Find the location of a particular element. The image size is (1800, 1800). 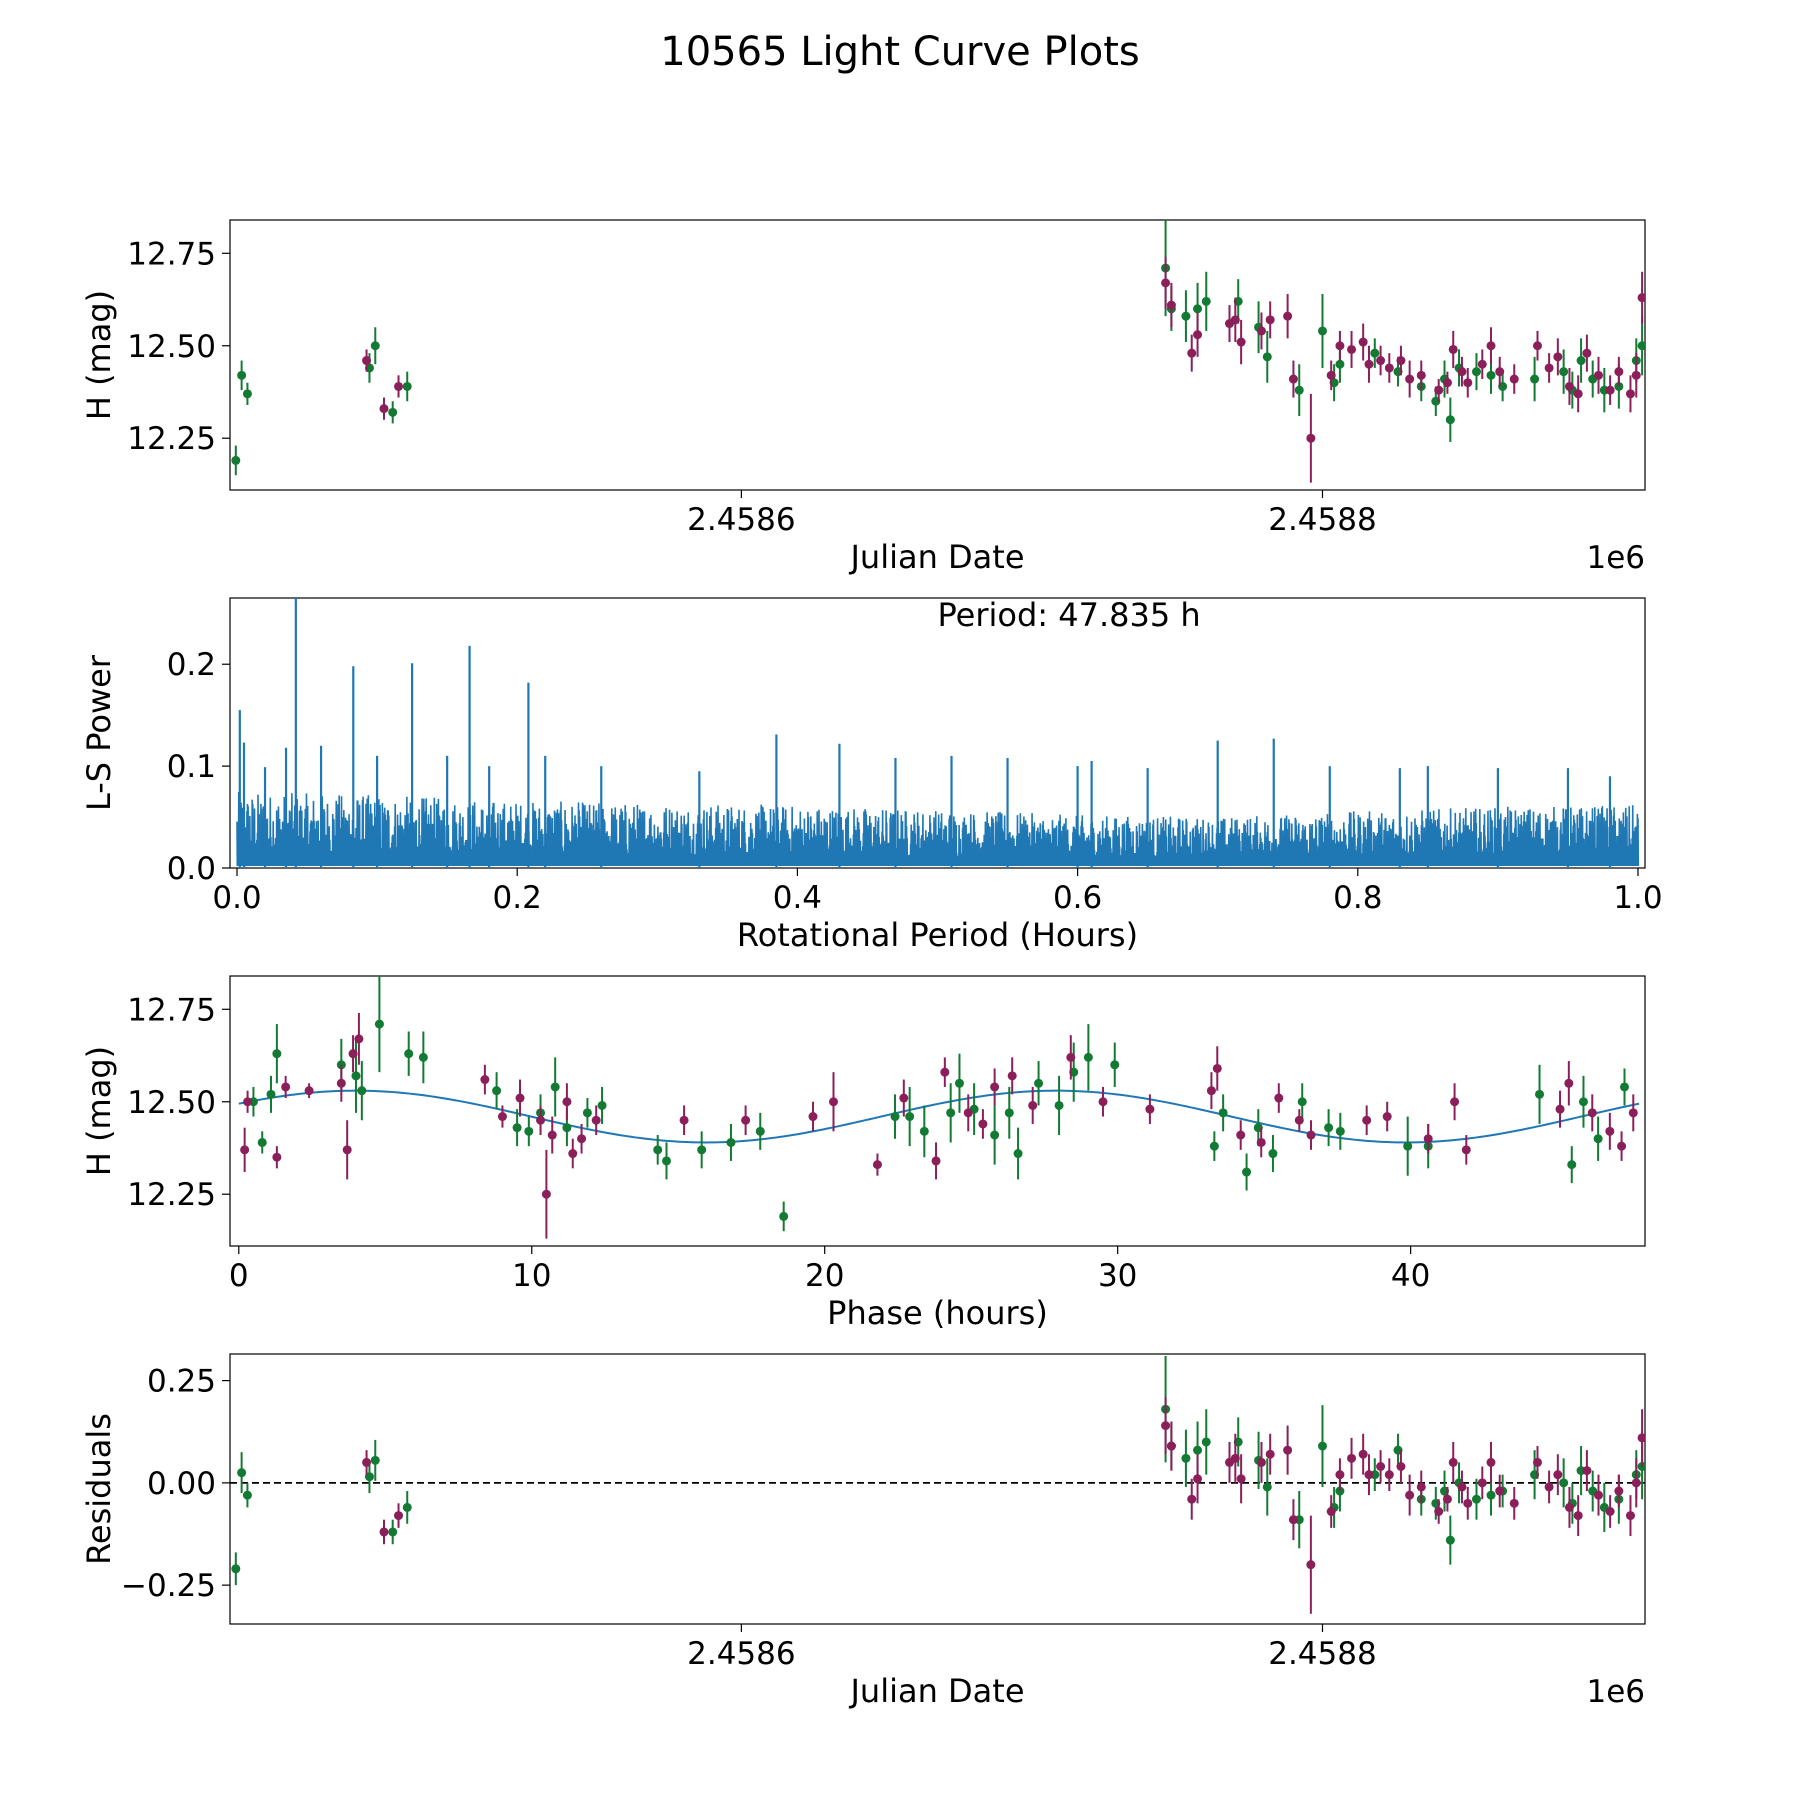

x-tick-label: 20 is located at coordinates (824, 1276).